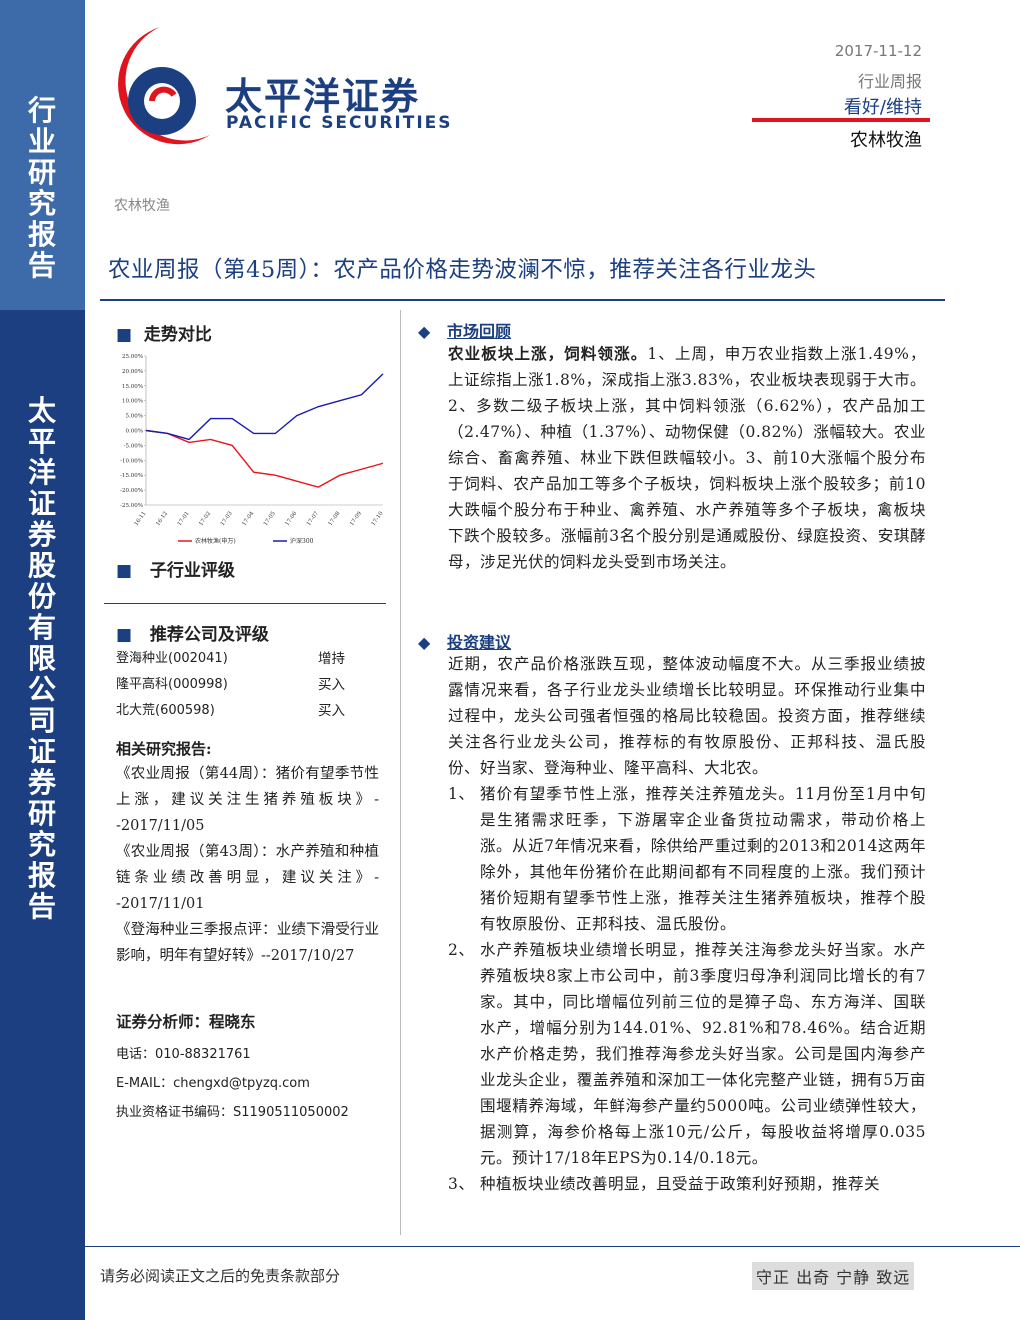 This screenshot has width=1020, height=1320. Describe the element at coordinates (131, 476) in the screenshot. I see `y-tick-label: -15.00%` at that location.